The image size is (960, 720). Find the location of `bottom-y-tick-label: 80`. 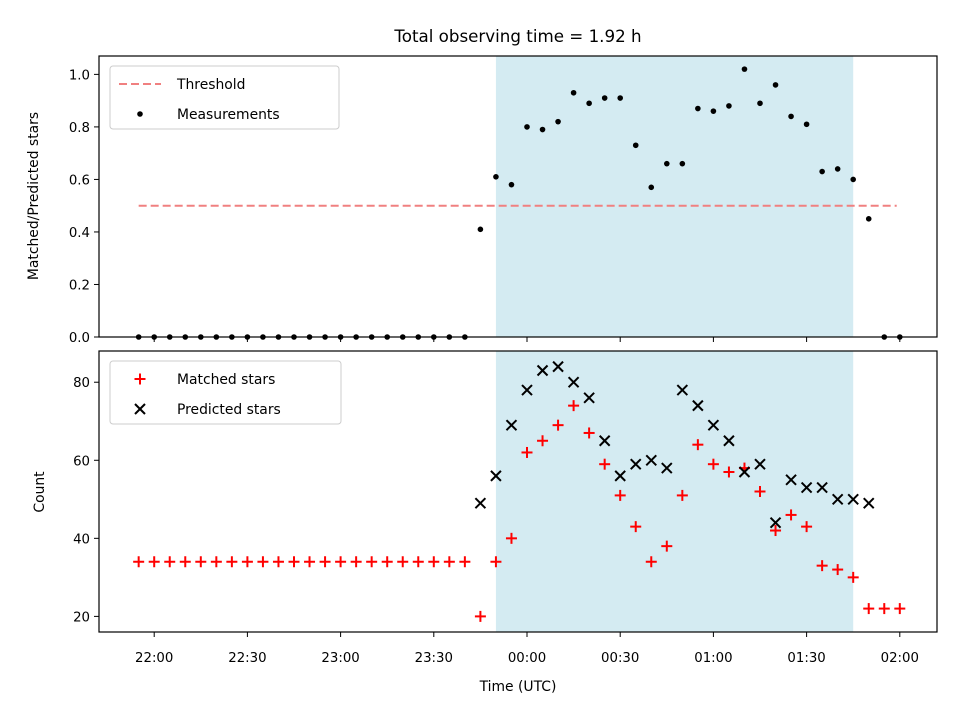

bottom-y-tick-label: 80 is located at coordinates (81, 383).